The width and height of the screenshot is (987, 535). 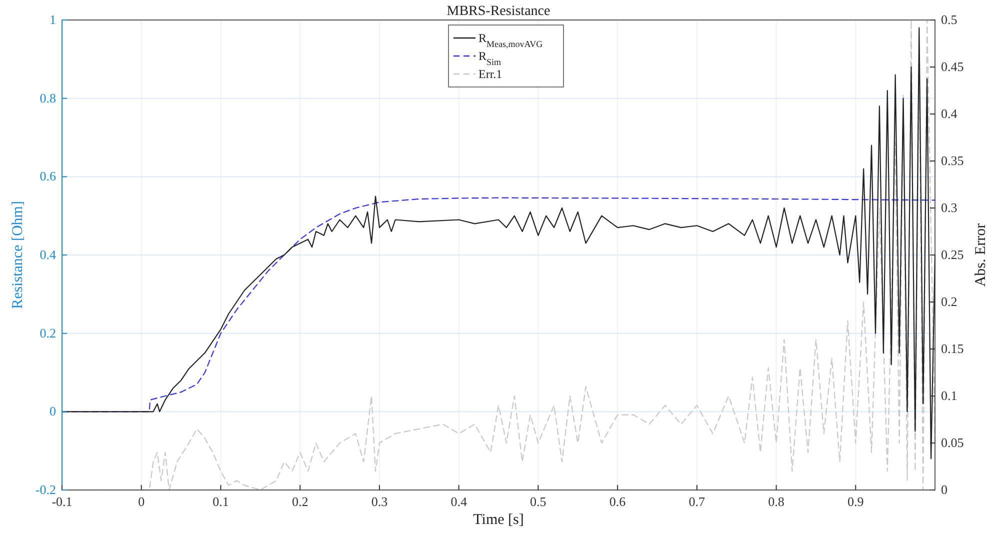 What do you see at coordinates (952, 442) in the screenshot?
I see `y2-tick-label: 0.05` at bounding box center [952, 442].